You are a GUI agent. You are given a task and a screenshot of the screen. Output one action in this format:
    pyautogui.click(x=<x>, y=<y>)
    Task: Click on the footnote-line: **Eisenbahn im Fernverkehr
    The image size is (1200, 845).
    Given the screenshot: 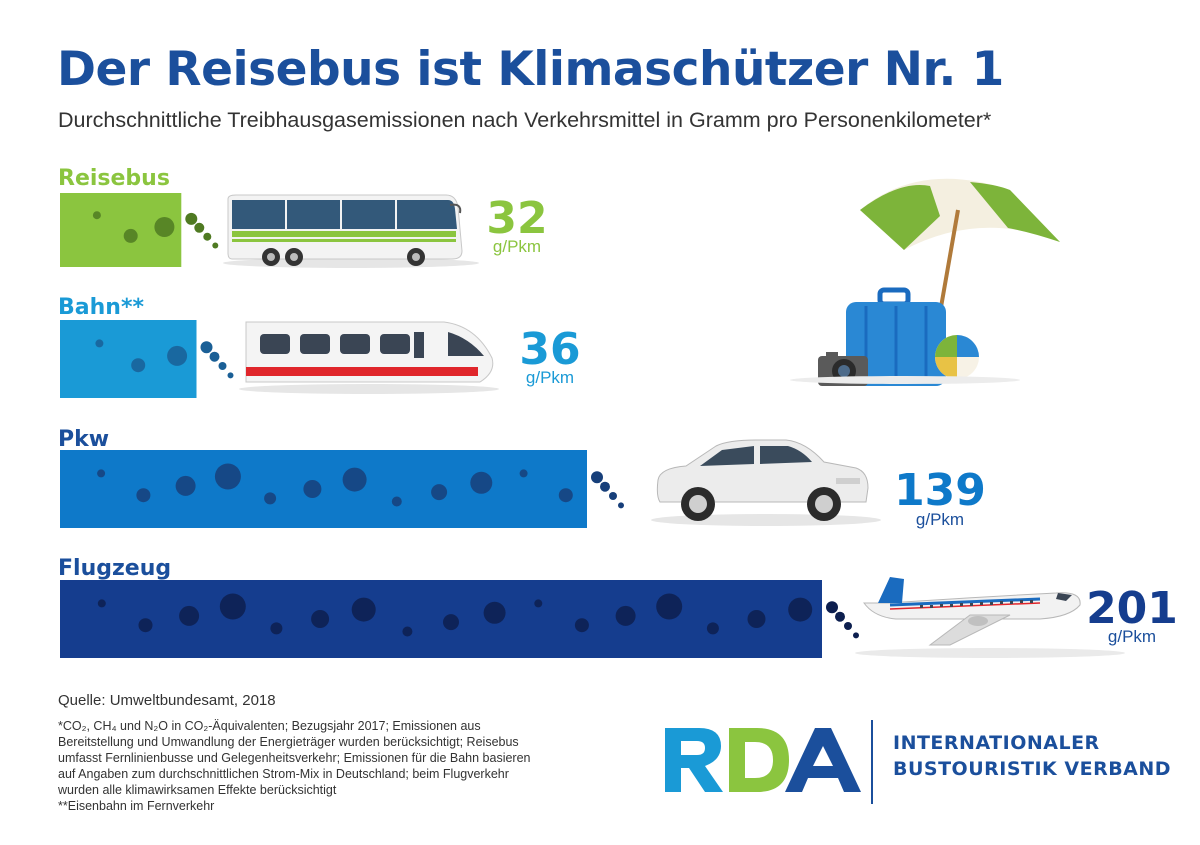 What is the action you would take?
    pyautogui.click(x=136, y=806)
    